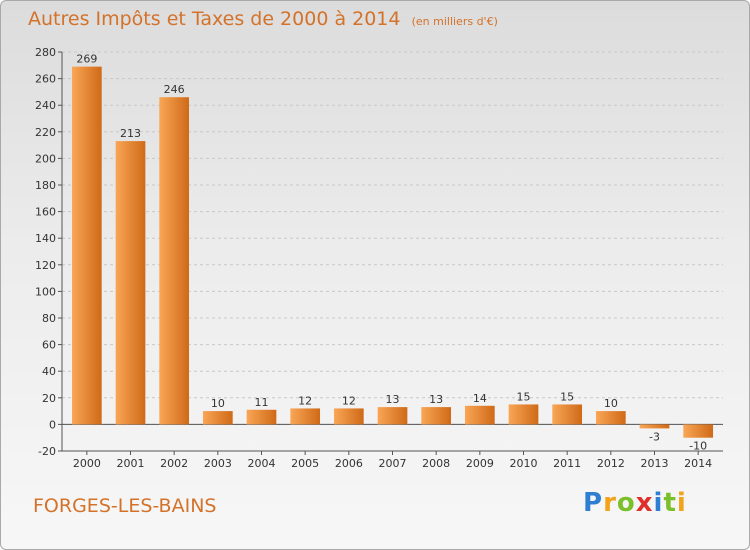 The height and width of the screenshot is (550, 750). What do you see at coordinates (436, 463) in the screenshot?
I see `x-tick-label: 2008` at bounding box center [436, 463].